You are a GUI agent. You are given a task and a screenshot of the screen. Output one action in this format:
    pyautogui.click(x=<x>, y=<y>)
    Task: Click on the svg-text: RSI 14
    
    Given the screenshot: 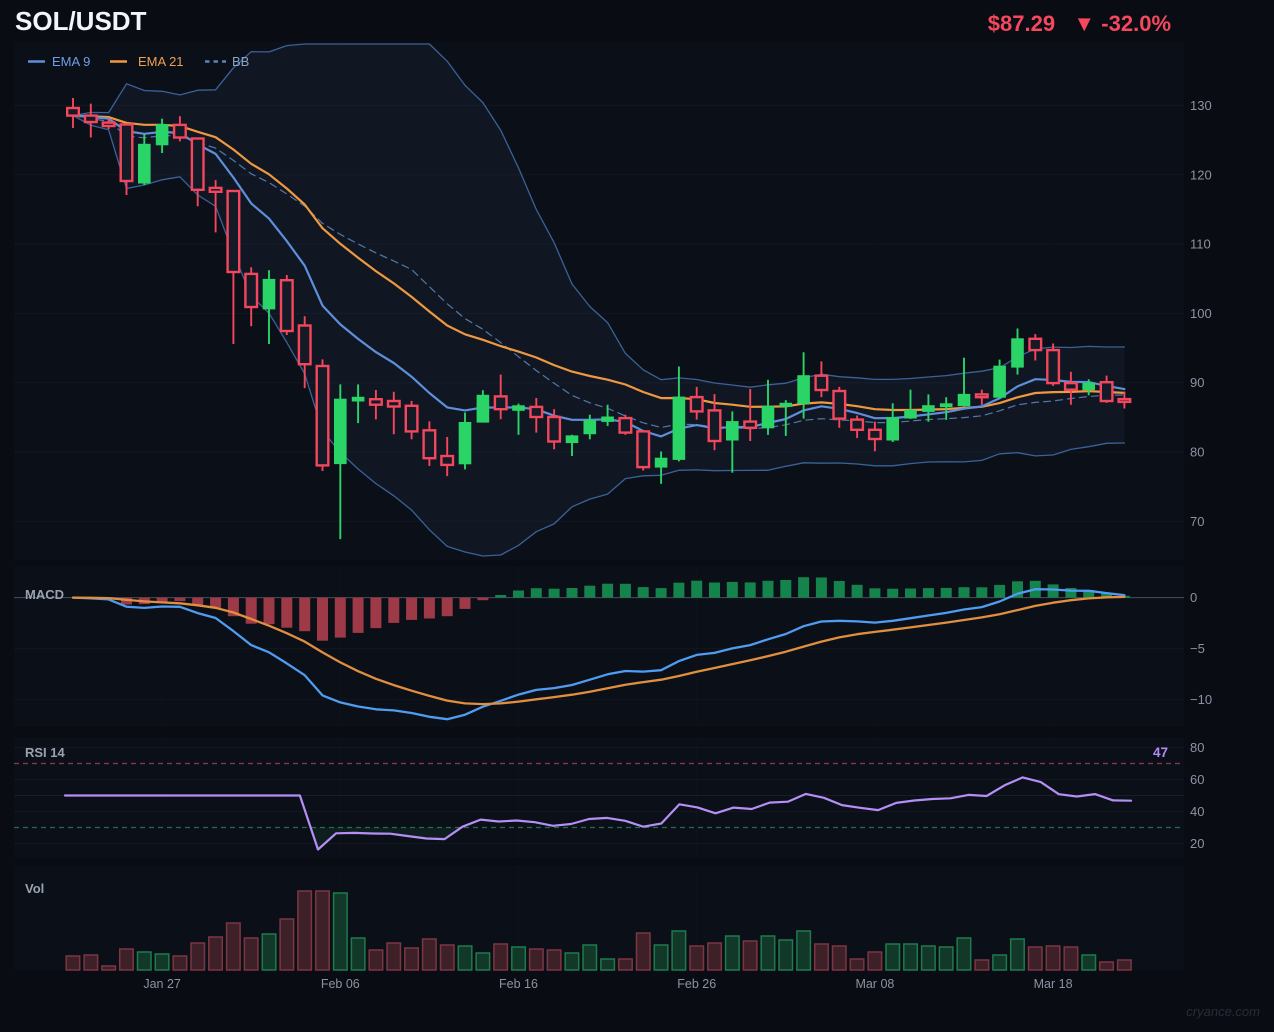 What is the action you would take?
    pyautogui.click(x=45, y=752)
    